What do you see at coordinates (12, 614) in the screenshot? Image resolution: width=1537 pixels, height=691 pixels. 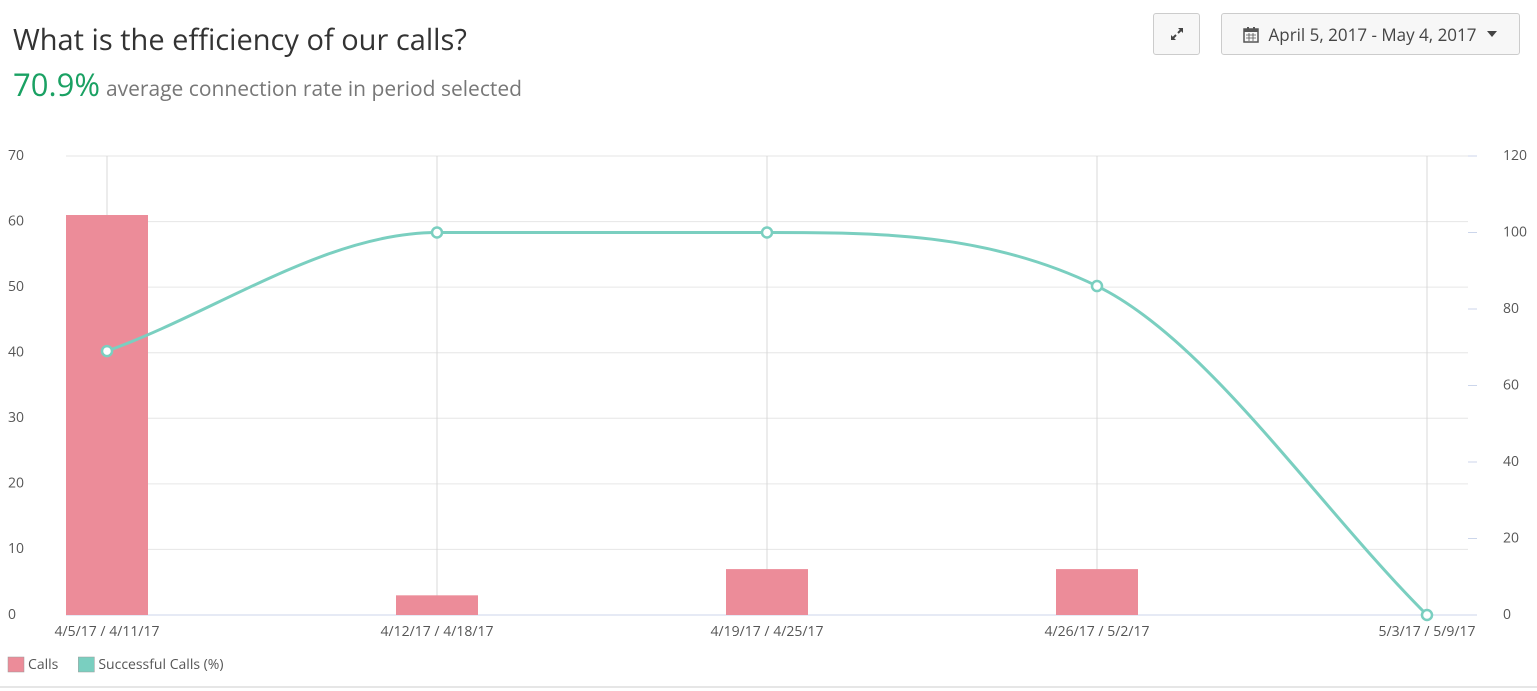 I see `y-tick-label: 0` at bounding box center [12, 614].